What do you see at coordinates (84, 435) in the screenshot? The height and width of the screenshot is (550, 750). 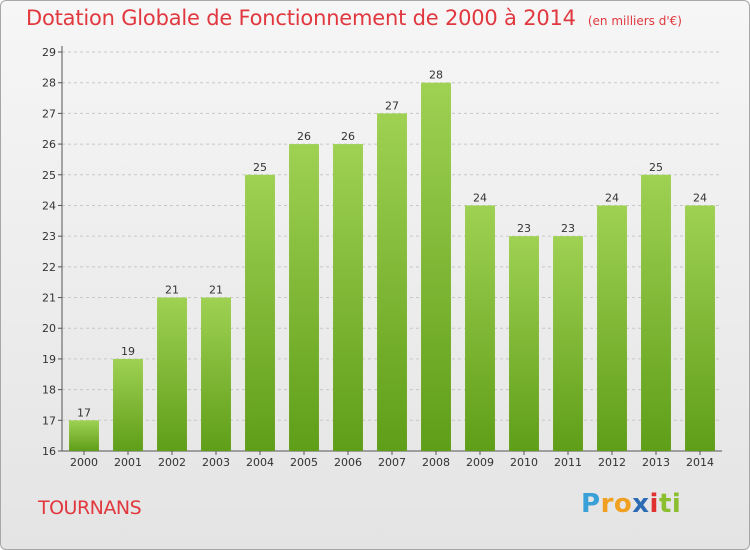 I see `bar-2000` at bounding box center [84, 435].